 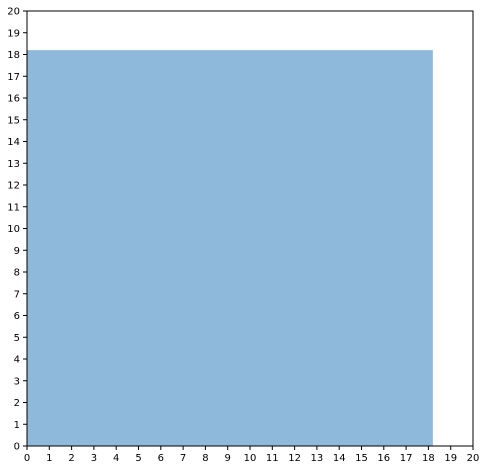 I want to click on y-tick-label: 6, so click(x=17, y=316).